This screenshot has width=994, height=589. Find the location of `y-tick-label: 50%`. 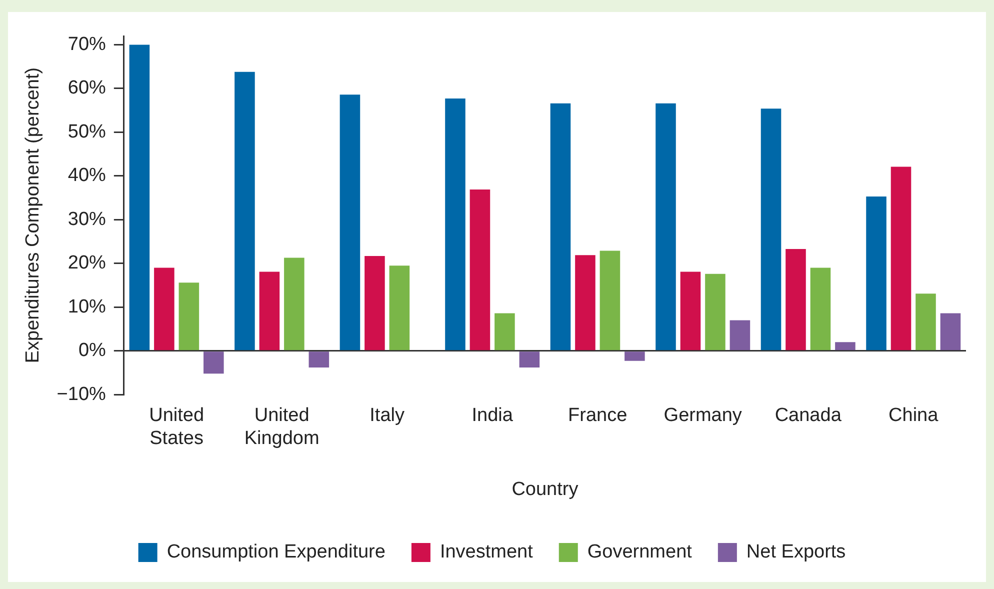

y-tick-label: 50% is located at coordinates (87, 131).